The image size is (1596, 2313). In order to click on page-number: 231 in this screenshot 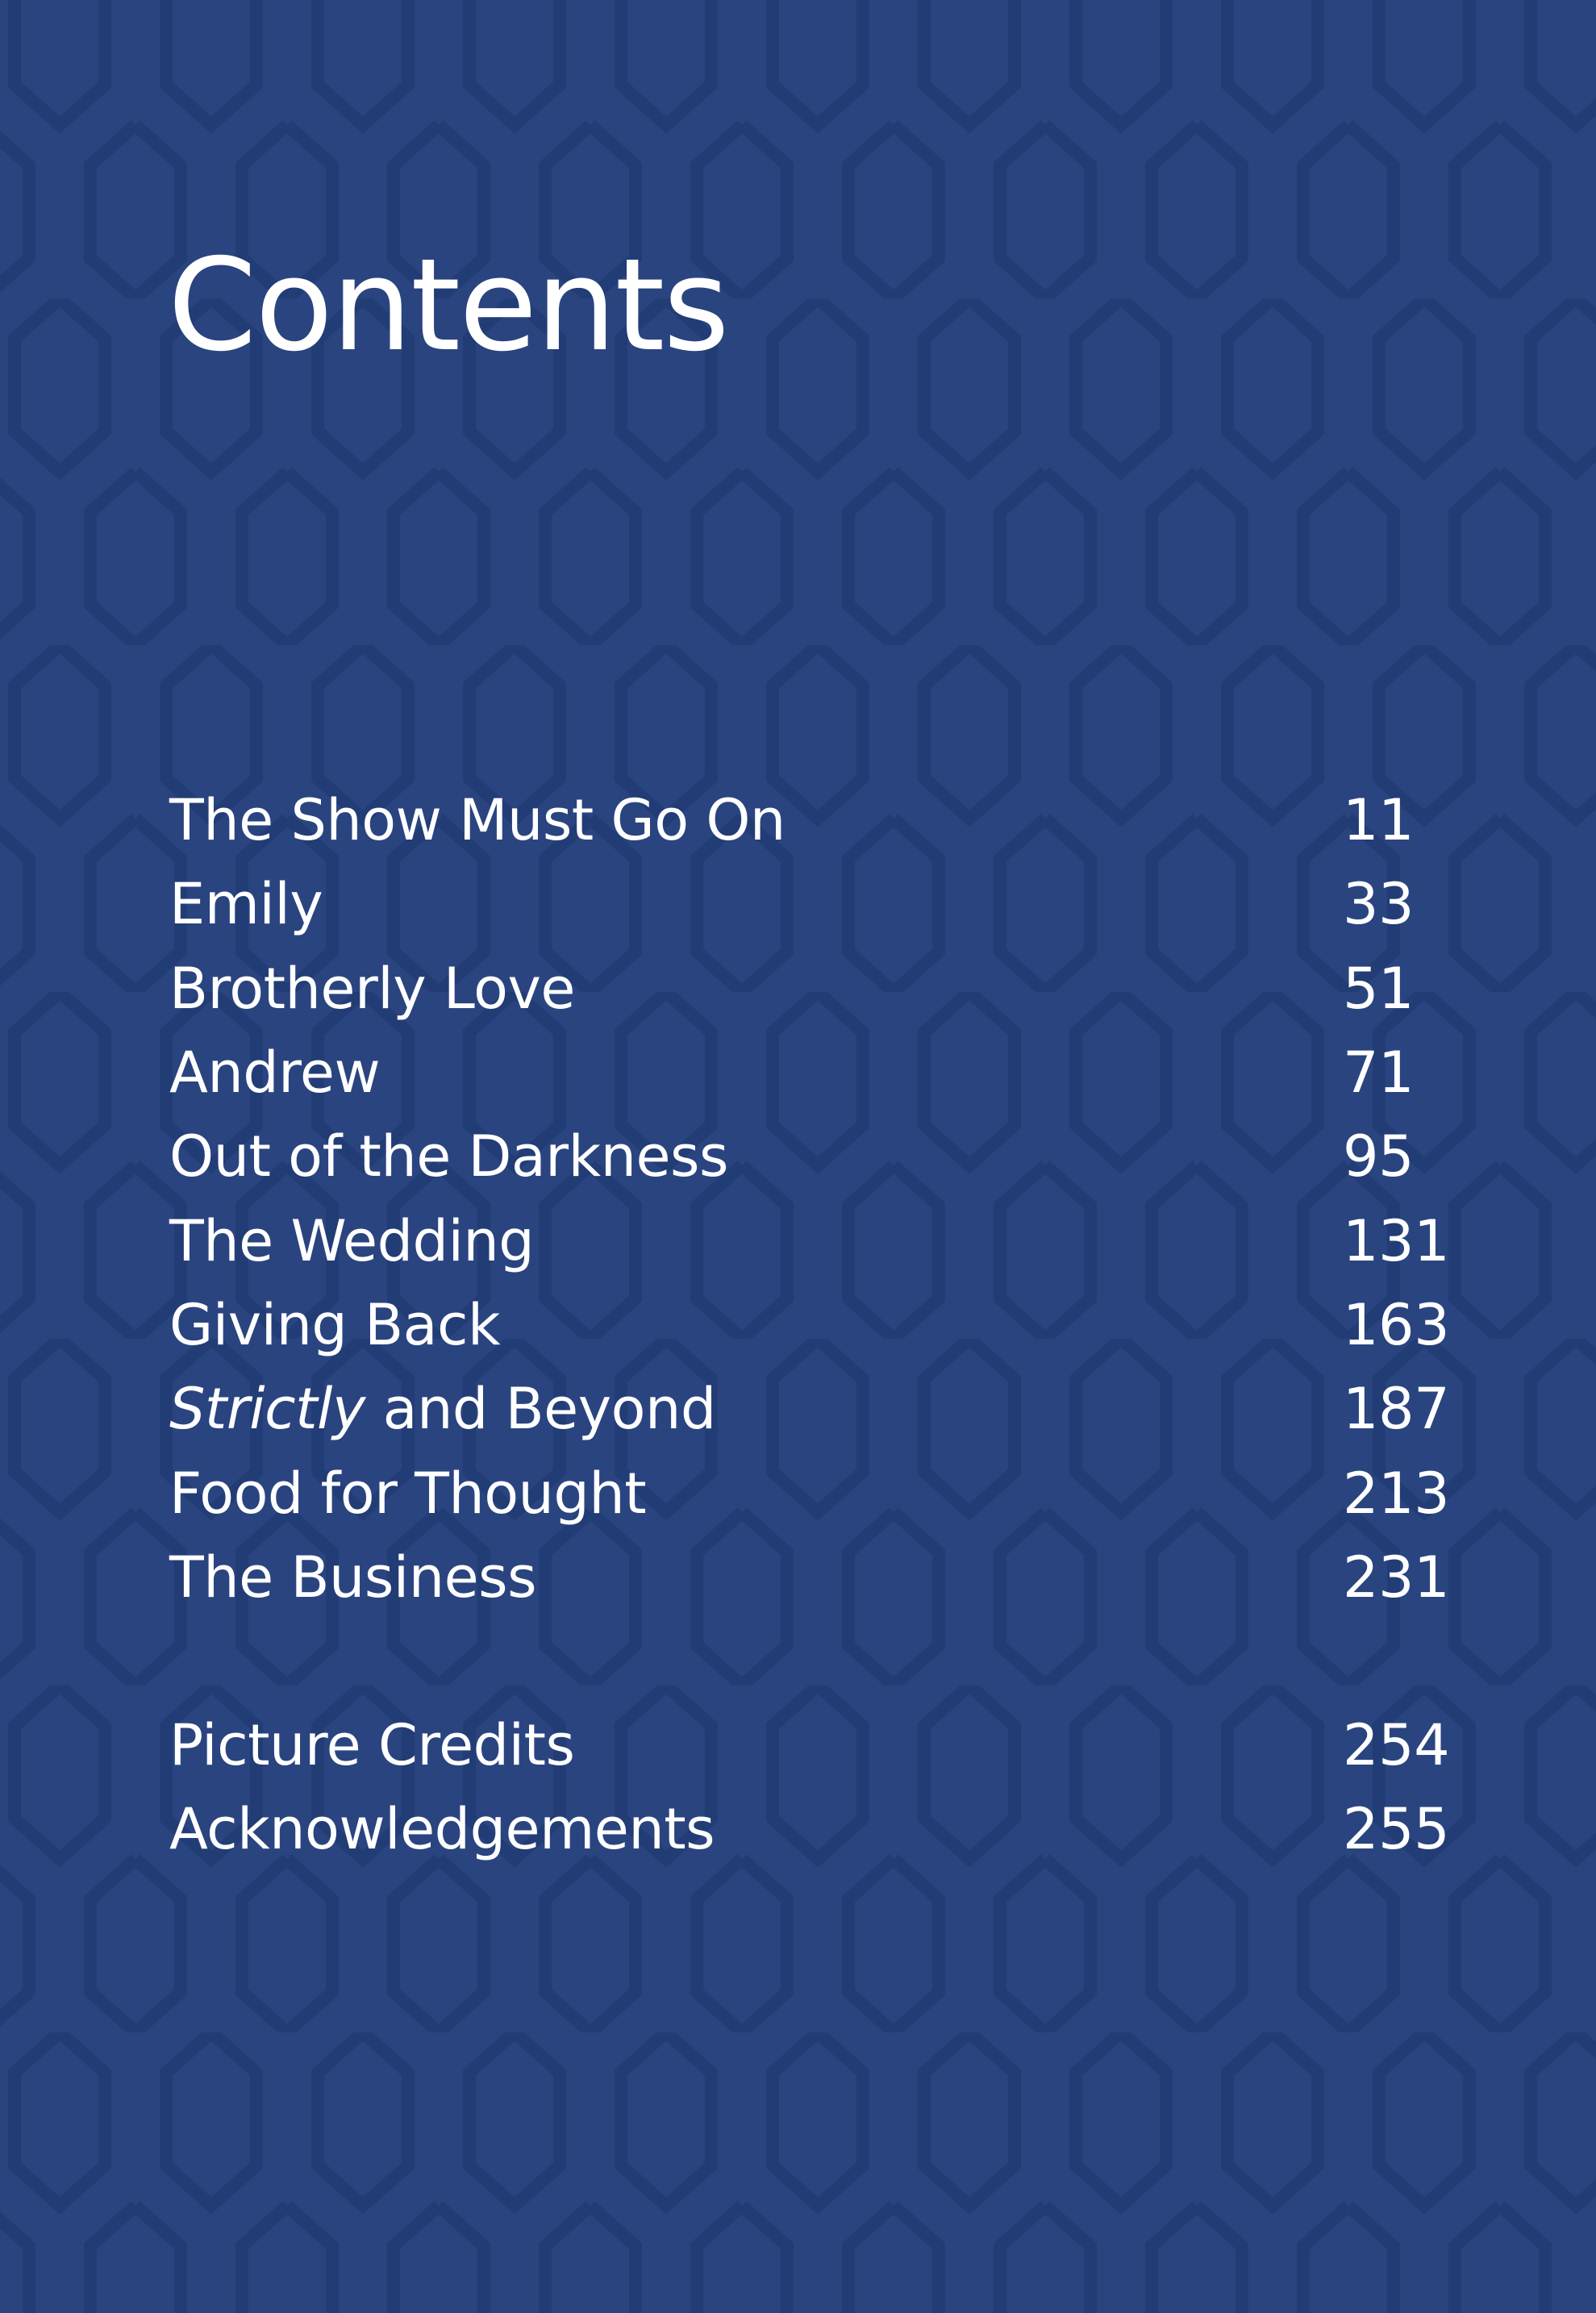, I will do `click(1396, 1577)`.